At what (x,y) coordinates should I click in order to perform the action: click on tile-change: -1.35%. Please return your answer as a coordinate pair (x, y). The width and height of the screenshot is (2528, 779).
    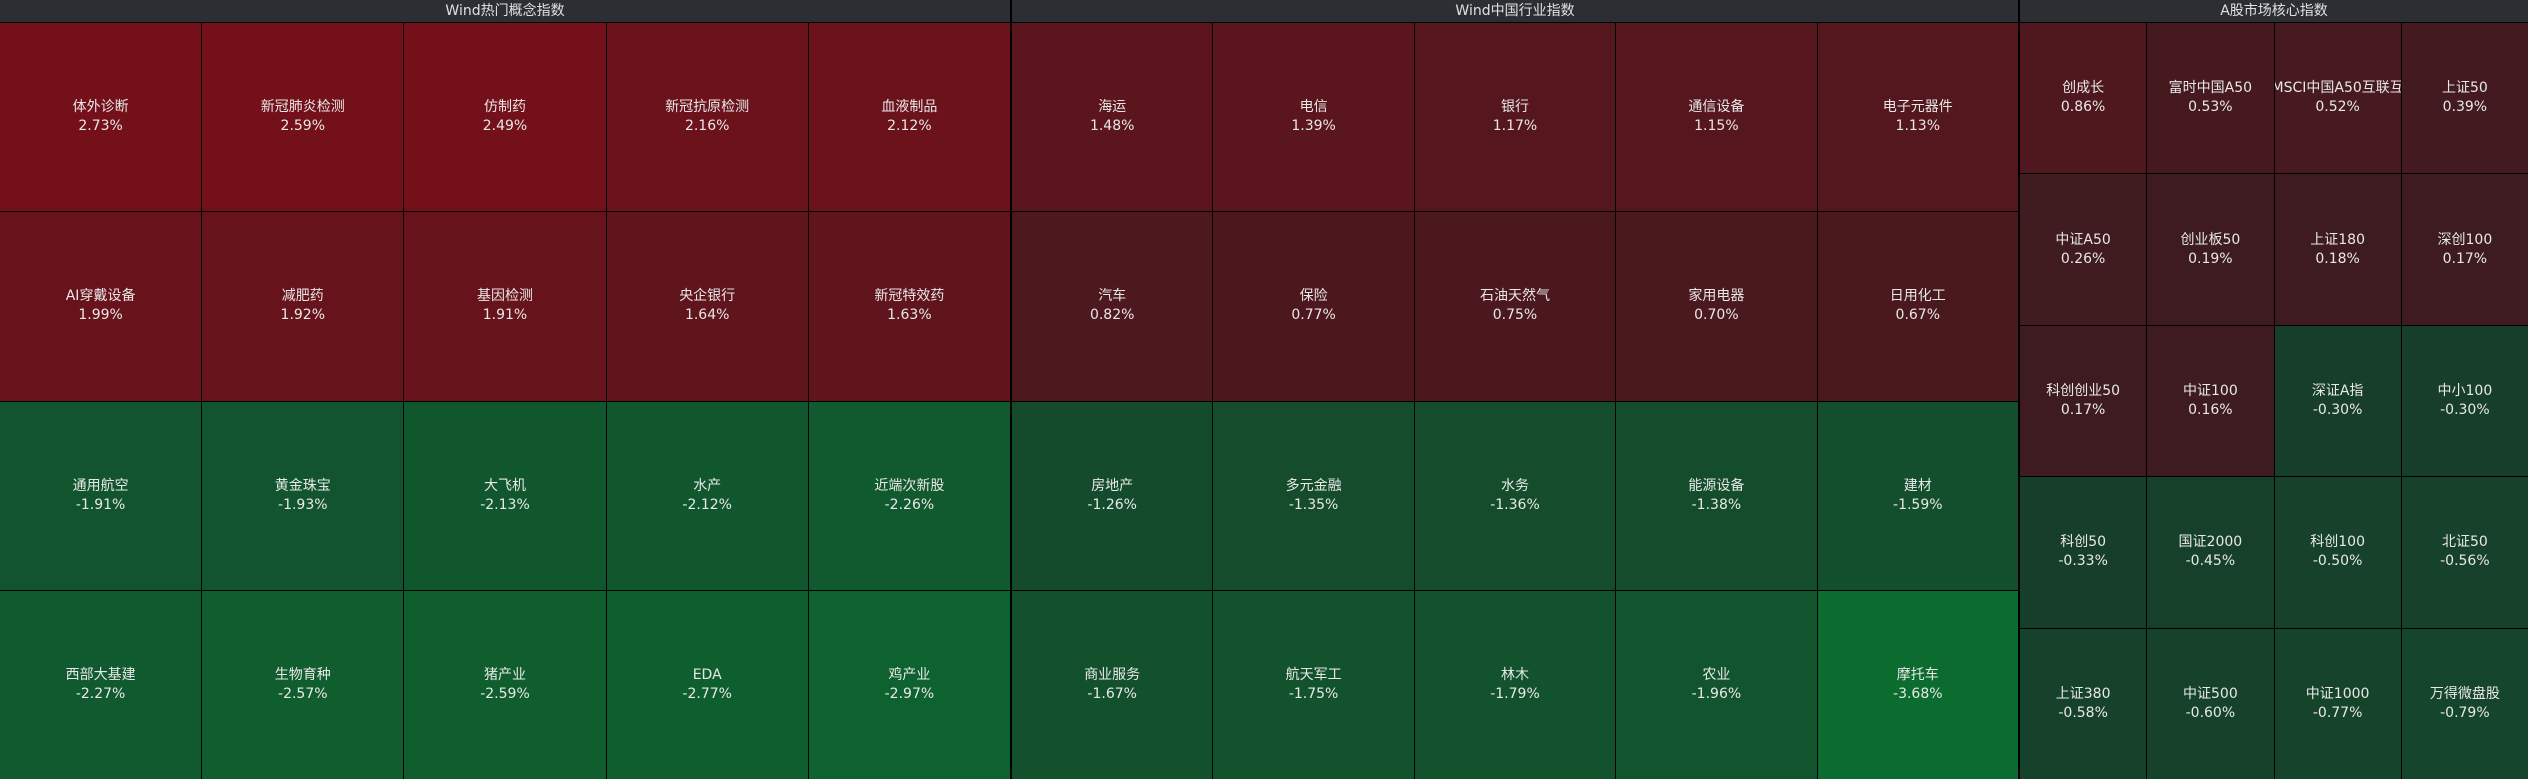
    Looking at the image, I should click on (1313, 504).